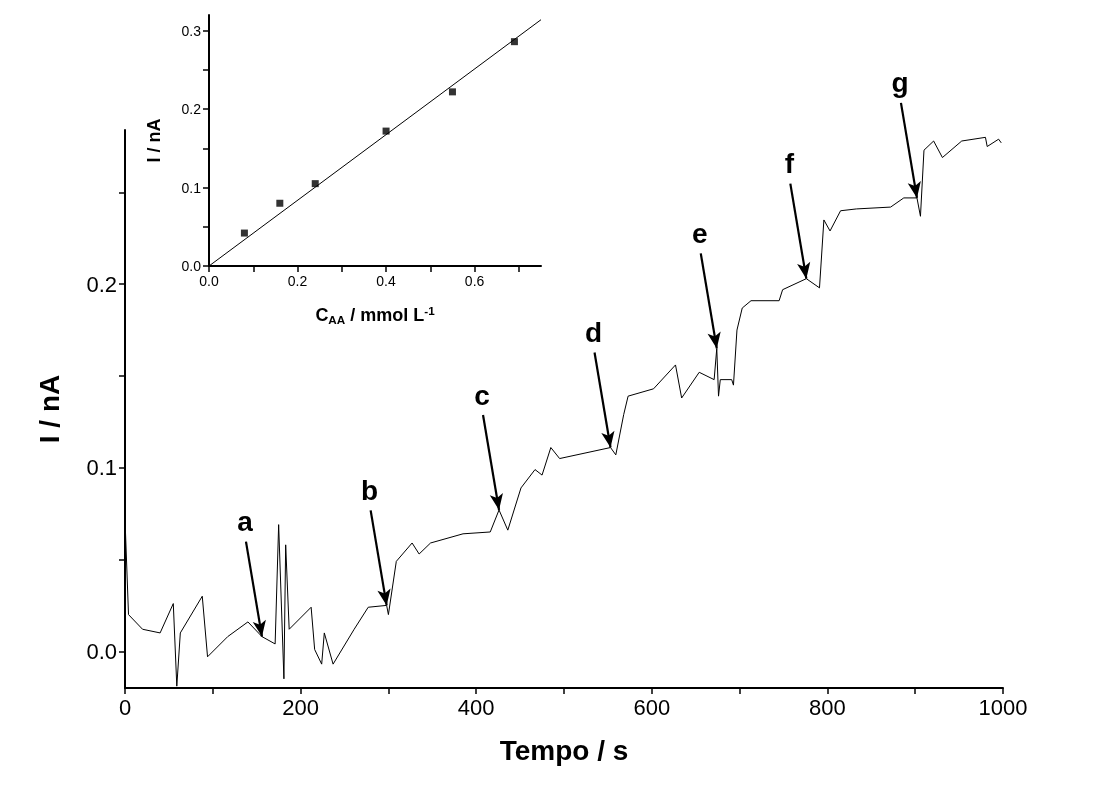 Image resolution: width=1094 pixels, height=797 pixels. Describe the element at coordinates (474, 281) in the screenshot. I see `x-tick-label: 0.6` at that location.